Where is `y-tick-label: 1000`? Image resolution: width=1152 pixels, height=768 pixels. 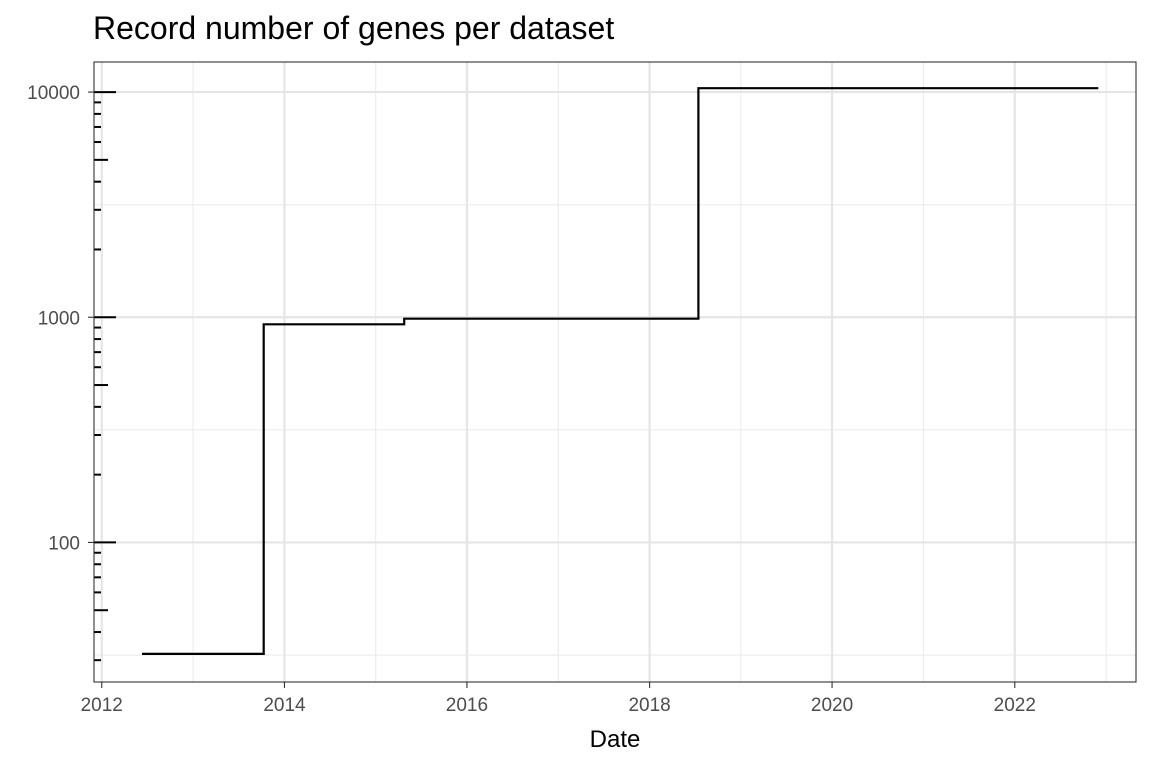
y-tick-label: 1000 is located at coordinates (59, 318).